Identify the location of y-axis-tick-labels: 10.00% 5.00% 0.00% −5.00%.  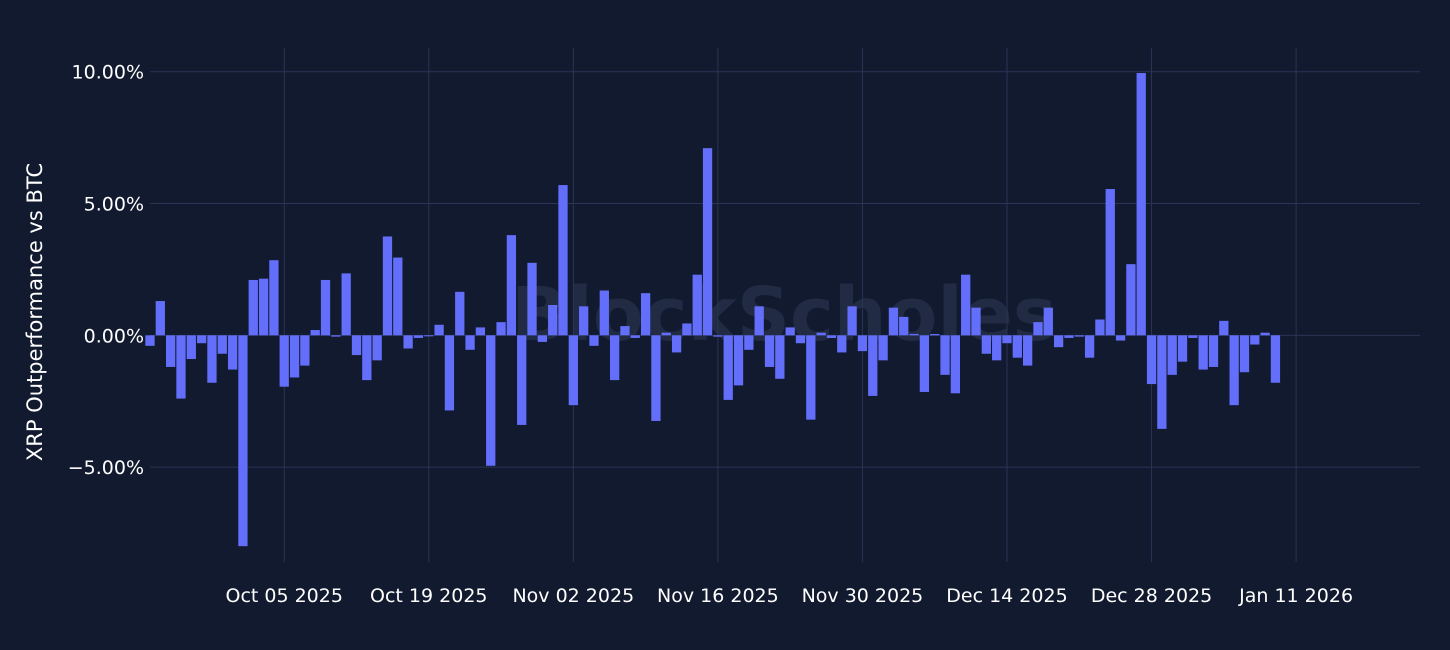
(106, 270).